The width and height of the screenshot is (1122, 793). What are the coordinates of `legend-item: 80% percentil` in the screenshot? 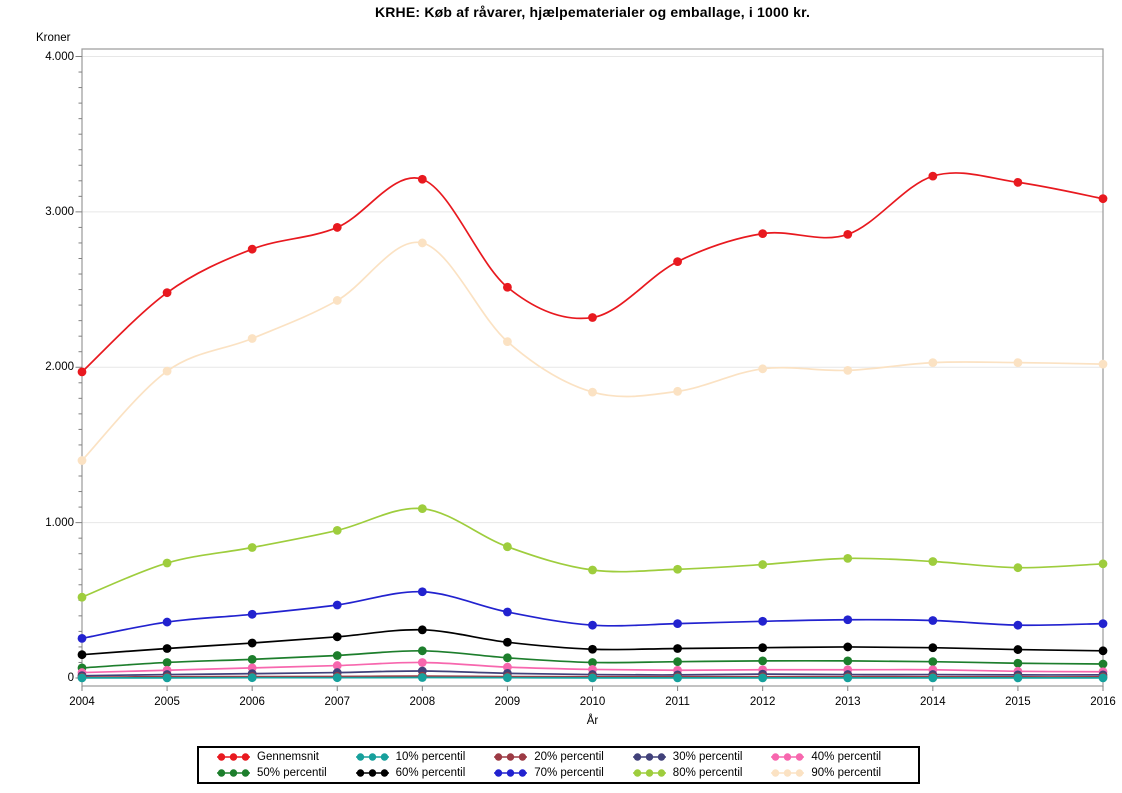 It's located at (702, 773).